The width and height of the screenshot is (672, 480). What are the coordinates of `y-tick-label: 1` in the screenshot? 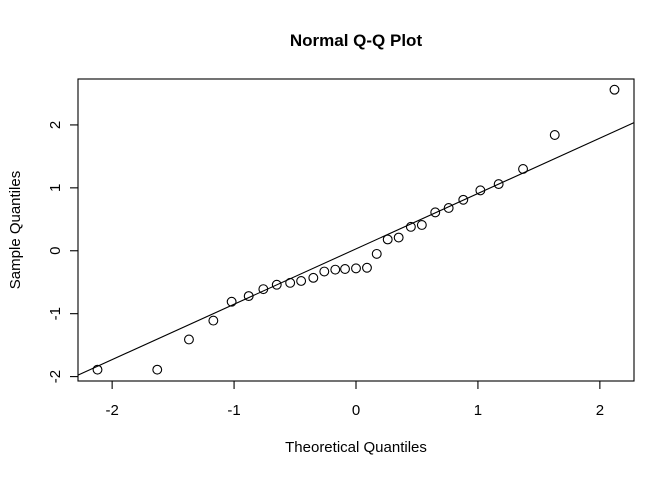 It's located at (55, 188).